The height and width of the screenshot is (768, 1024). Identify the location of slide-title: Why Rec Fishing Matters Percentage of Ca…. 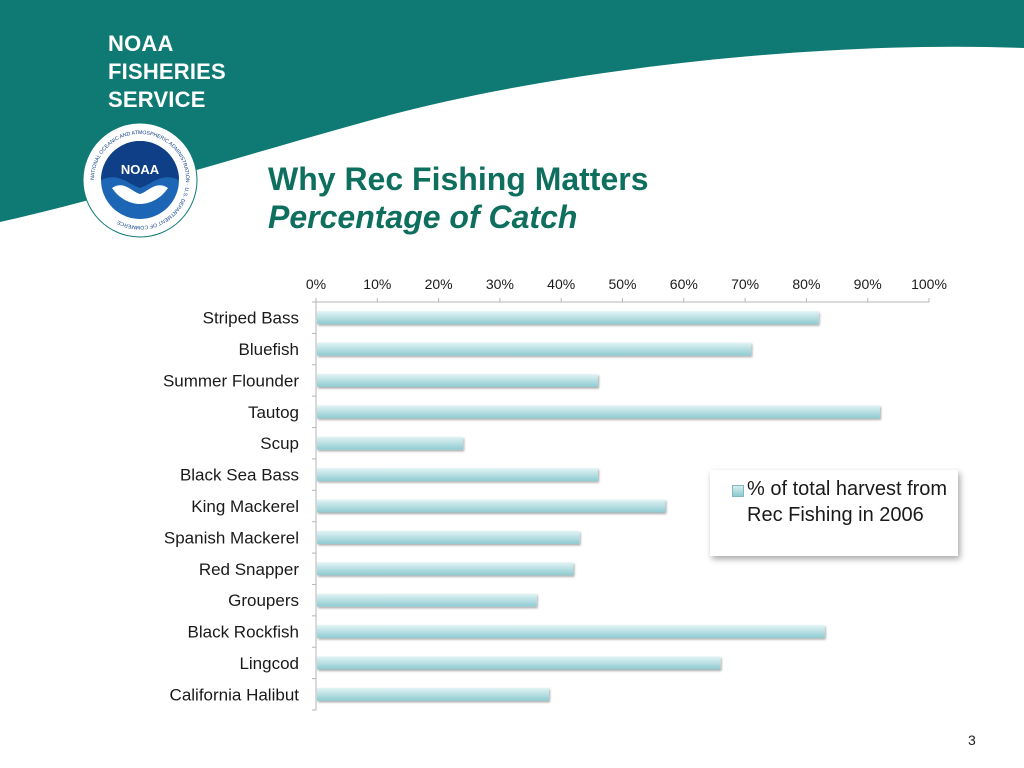
(458, 198).